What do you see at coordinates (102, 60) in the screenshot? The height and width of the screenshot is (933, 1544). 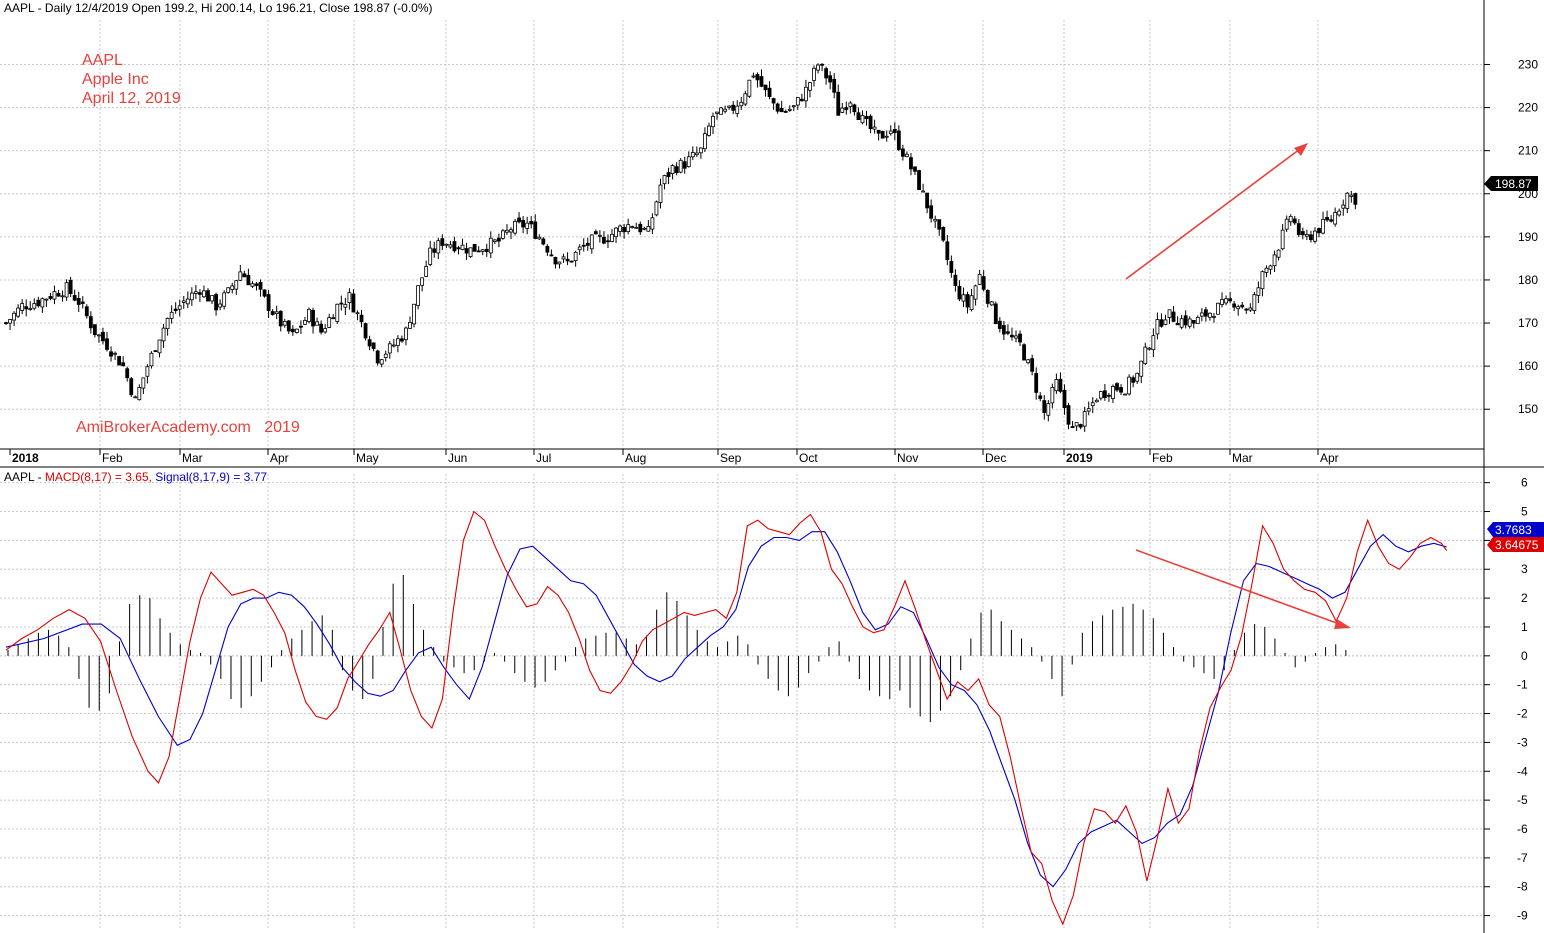 I see `annotation-ticker: AAPL` at bounding box center [102, 60].